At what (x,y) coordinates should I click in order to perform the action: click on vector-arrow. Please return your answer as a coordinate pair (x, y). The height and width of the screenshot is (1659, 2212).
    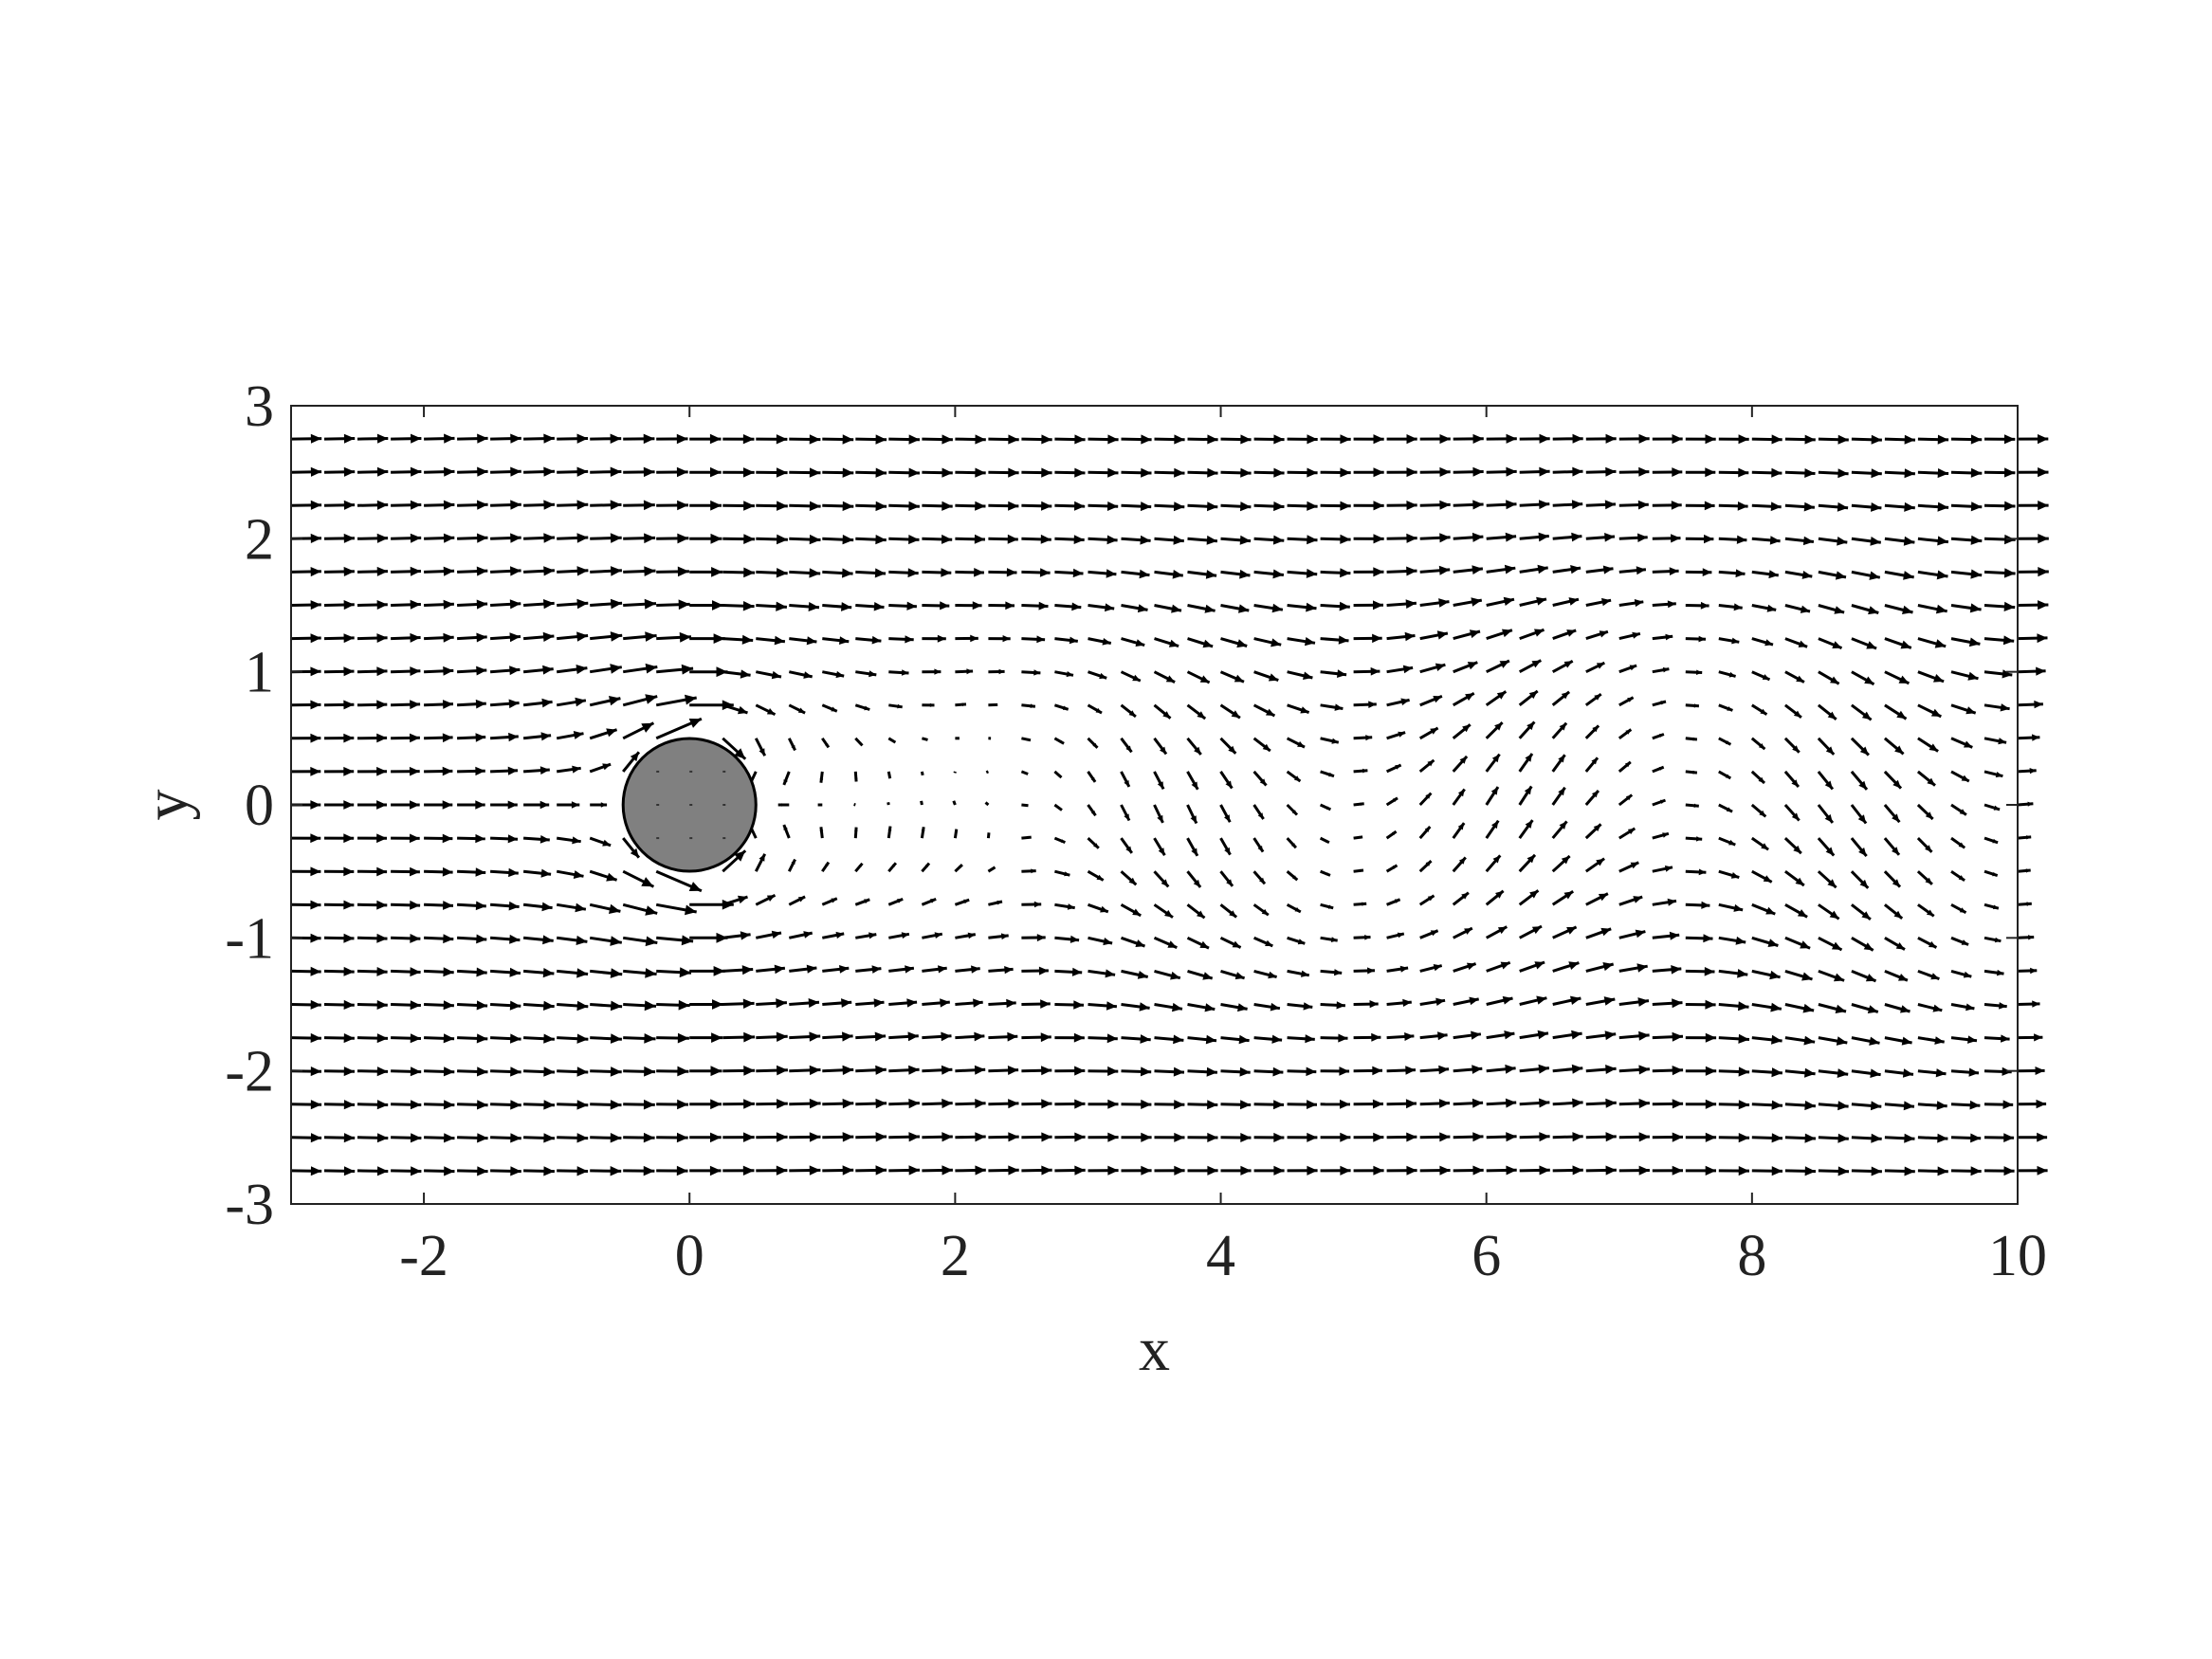
    Looking at the image, I should click on (854, 805).